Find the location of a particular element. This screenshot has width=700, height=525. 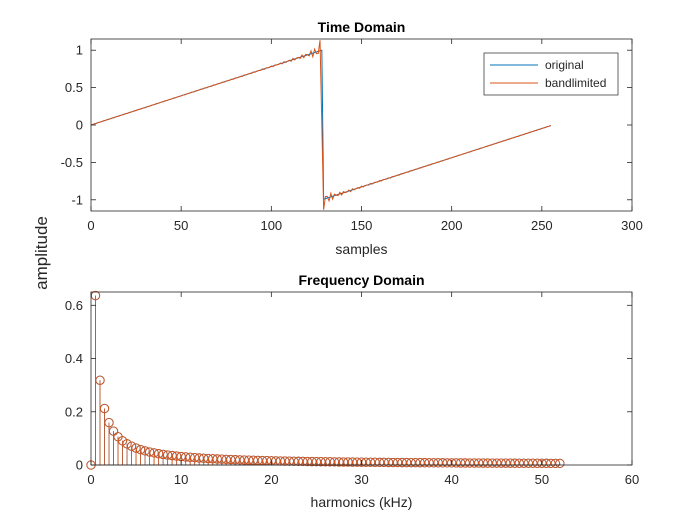

legend-label-original: original is located at coordinates (564, 65).